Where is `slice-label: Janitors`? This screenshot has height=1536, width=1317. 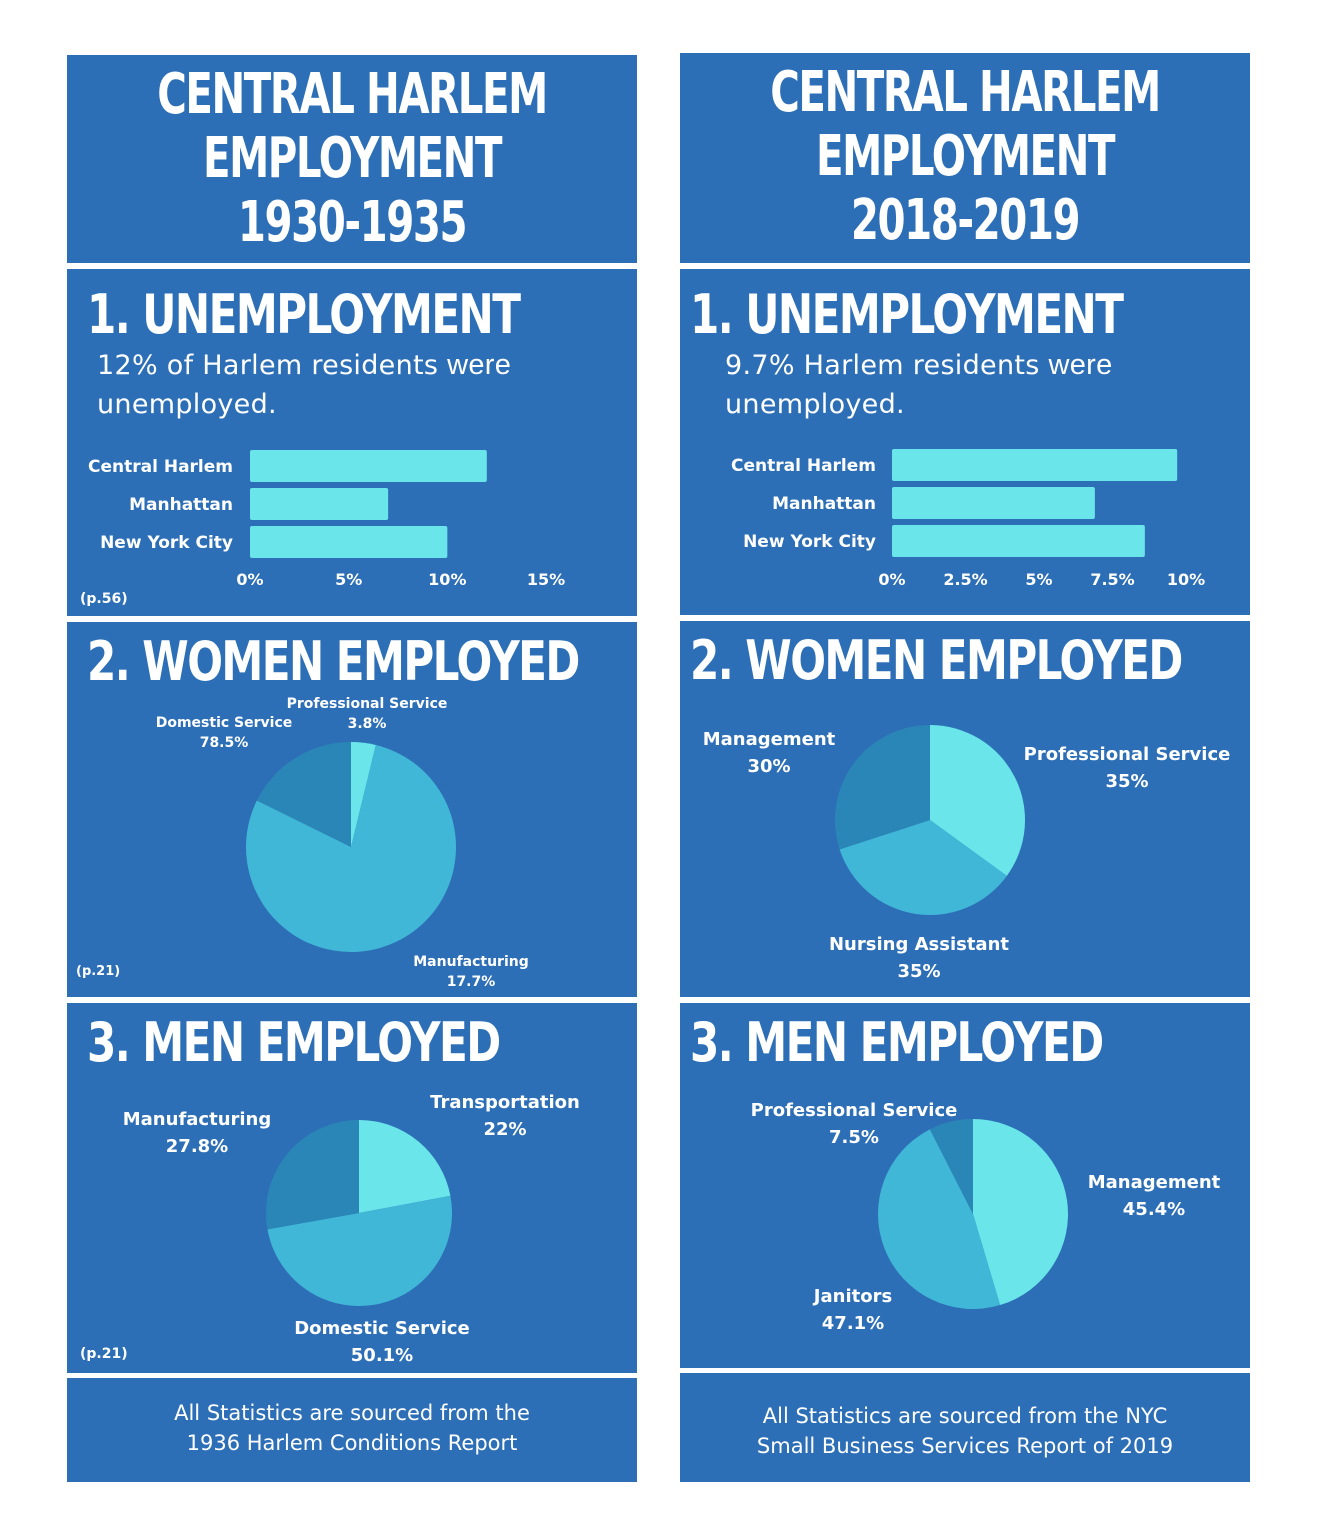 slice-label: Janitors is located at coordinates (852, 1296).